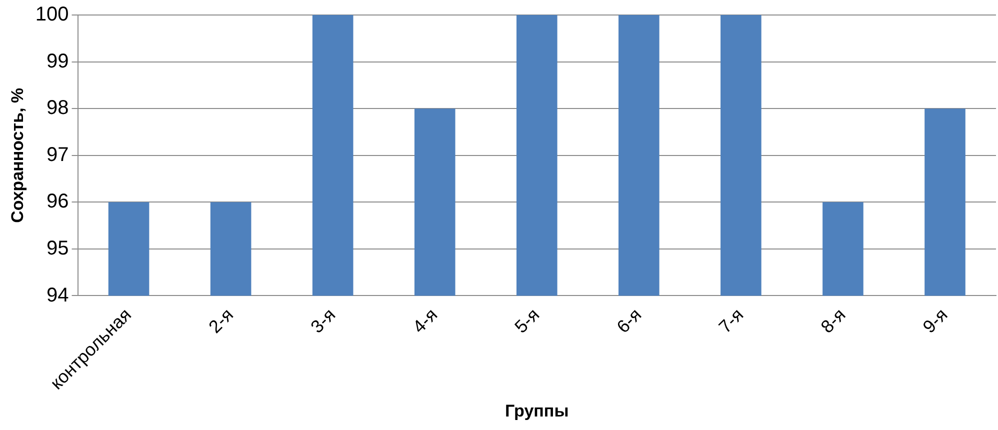  Describe the element at coordinates (57, 248) in the screenshot. I see `y-tick-label: 95` at that location.